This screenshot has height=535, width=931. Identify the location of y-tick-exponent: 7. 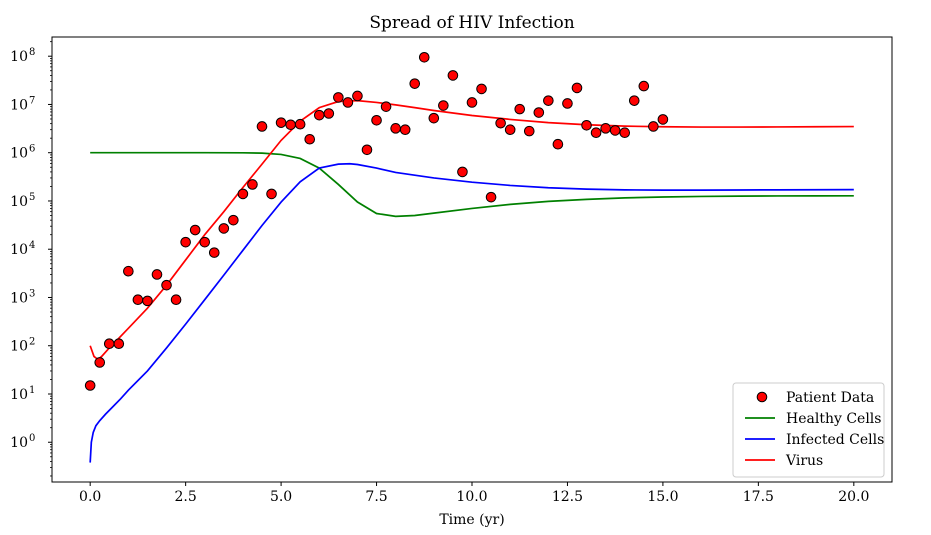
(32, 100).